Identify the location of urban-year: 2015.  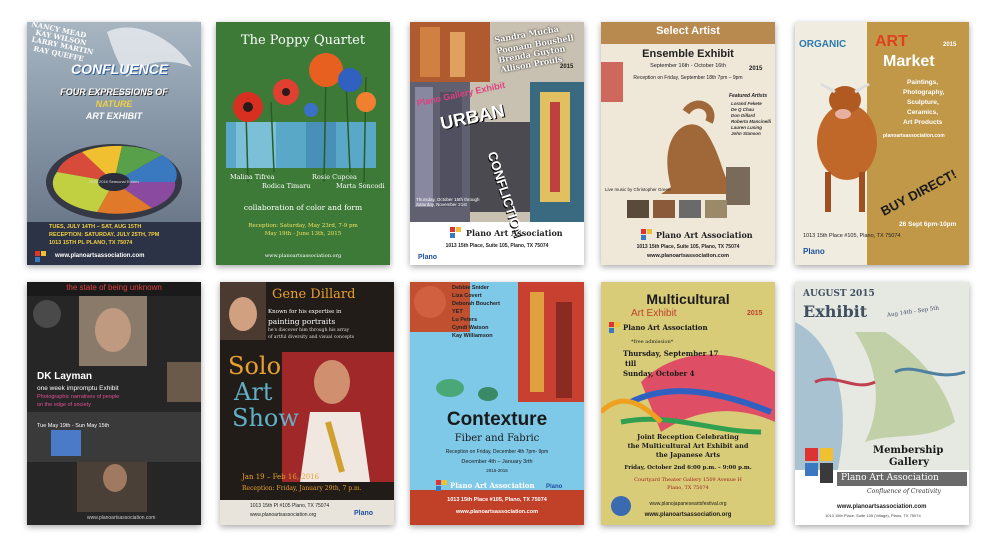
(567, 67).